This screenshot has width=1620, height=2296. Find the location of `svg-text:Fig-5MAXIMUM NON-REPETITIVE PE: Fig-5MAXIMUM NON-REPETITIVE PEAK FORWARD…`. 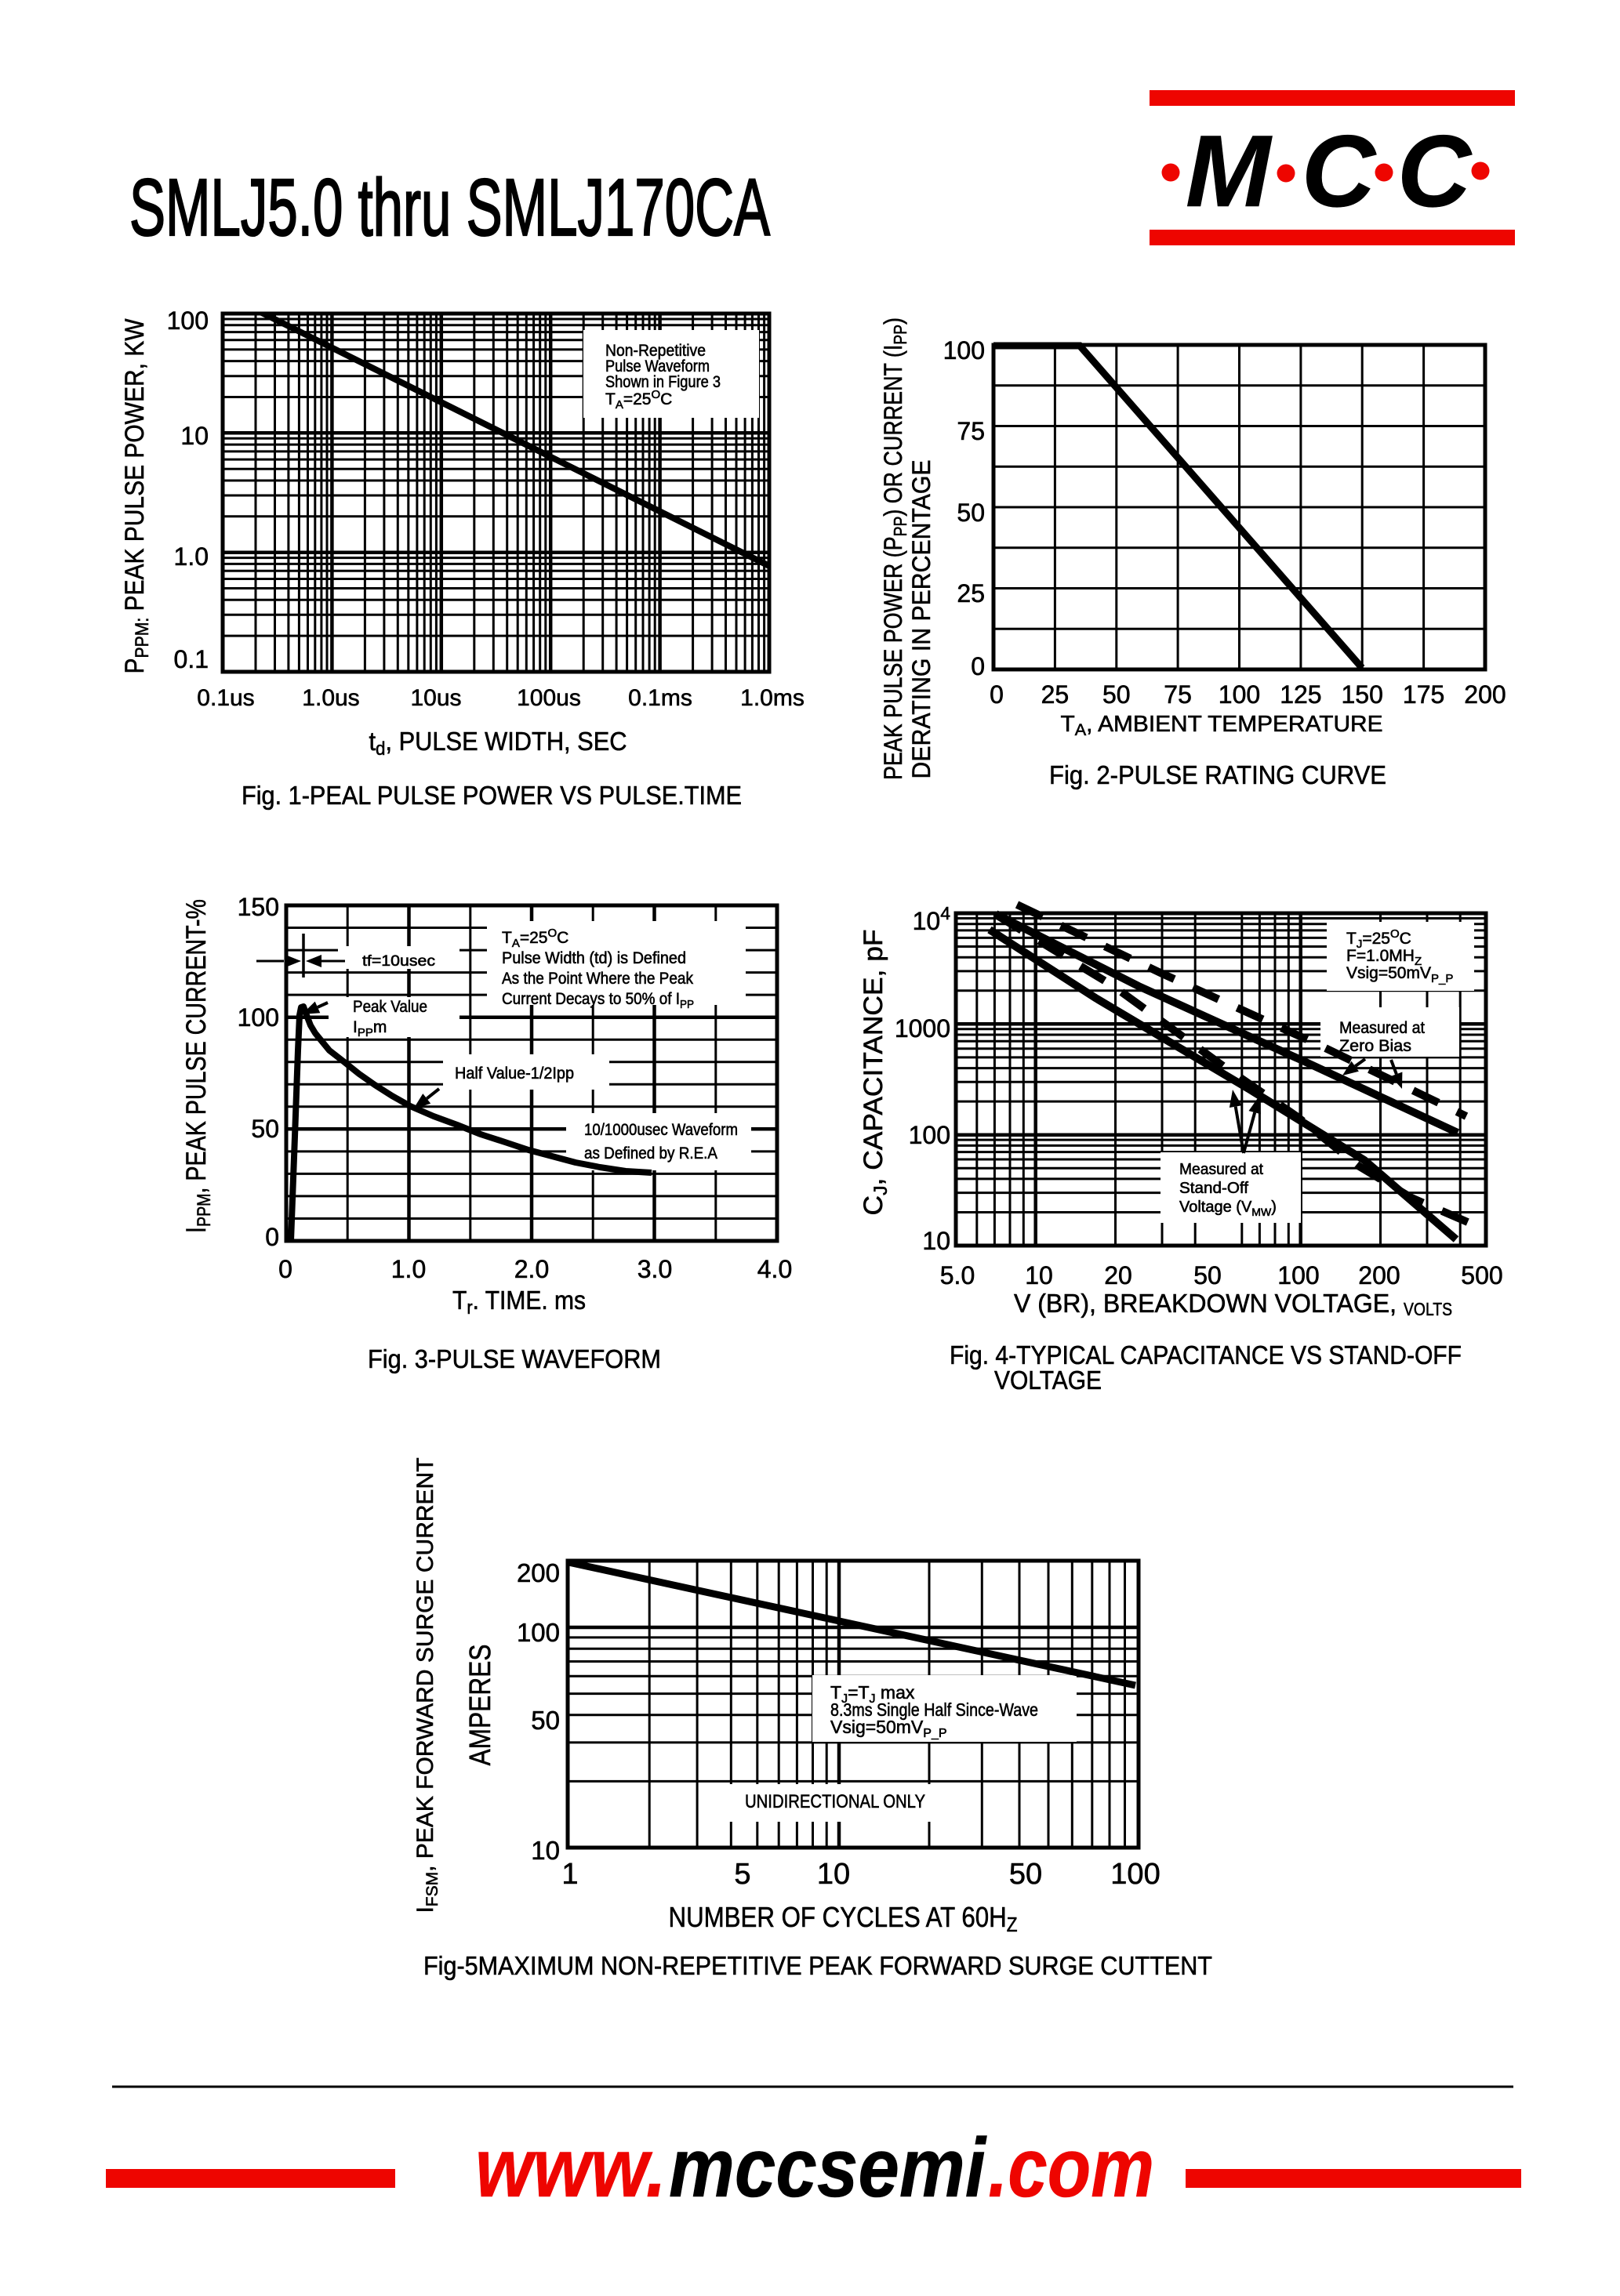

svg-text:Fig-5MAXIMUM NON-REPETITIVE PE: Fig-5MAXIMUM NON-REPETITIVE PEAK FORWARD… is located at coordinates (817, 1966).